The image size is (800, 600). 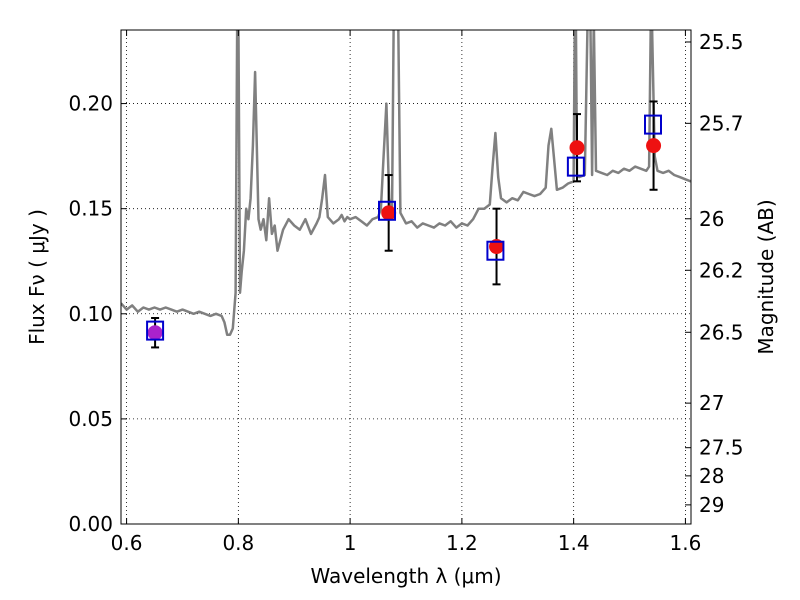 What do you see at coordinates (350, 543) in the screenshot?
I see `x-tick-label: 1` at bounding box center [350, 543].